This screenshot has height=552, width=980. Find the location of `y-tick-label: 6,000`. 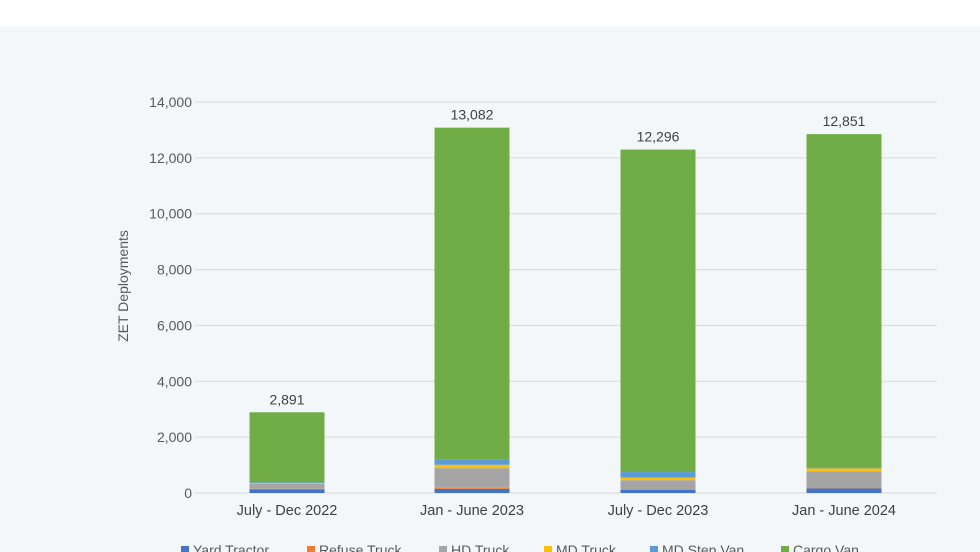

y-tick-label: 6,000 is located at coordinates (174, 325).